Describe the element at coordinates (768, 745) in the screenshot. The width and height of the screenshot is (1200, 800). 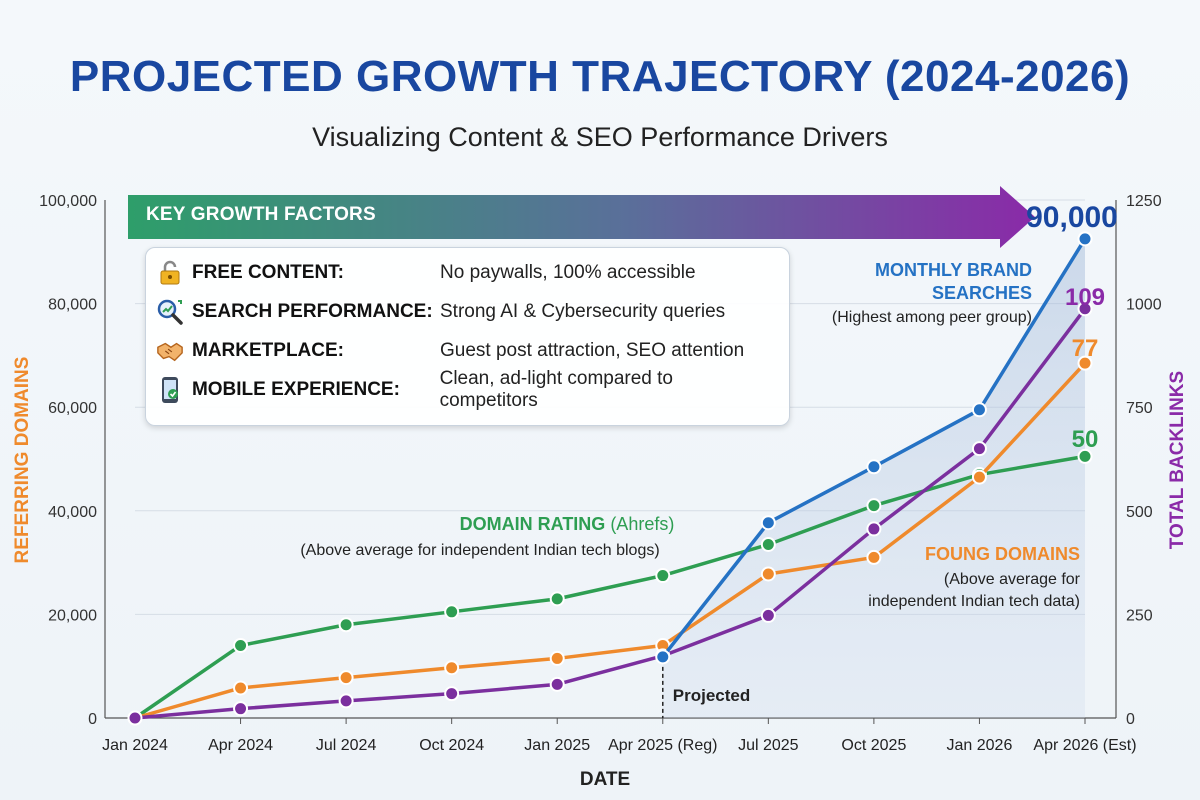
I see `x-tick-label: Jul 2025` at that location.